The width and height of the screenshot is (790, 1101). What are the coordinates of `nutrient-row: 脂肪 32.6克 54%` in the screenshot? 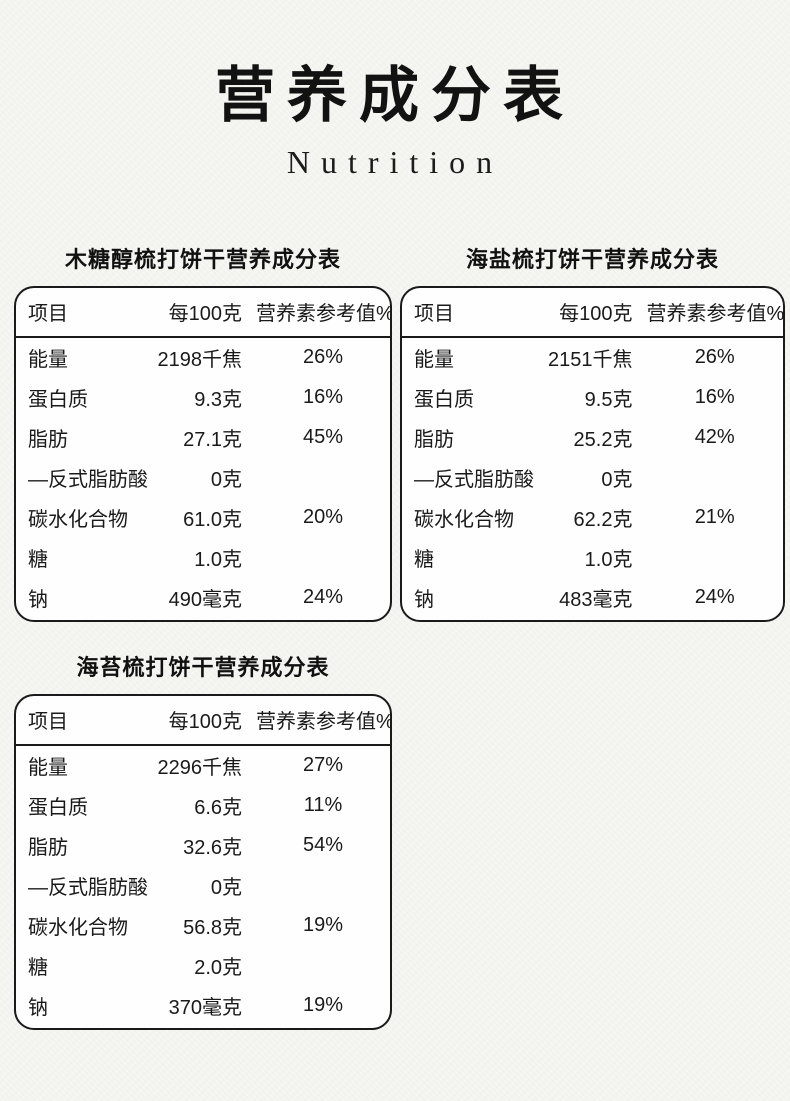 It's located at (203, 846).